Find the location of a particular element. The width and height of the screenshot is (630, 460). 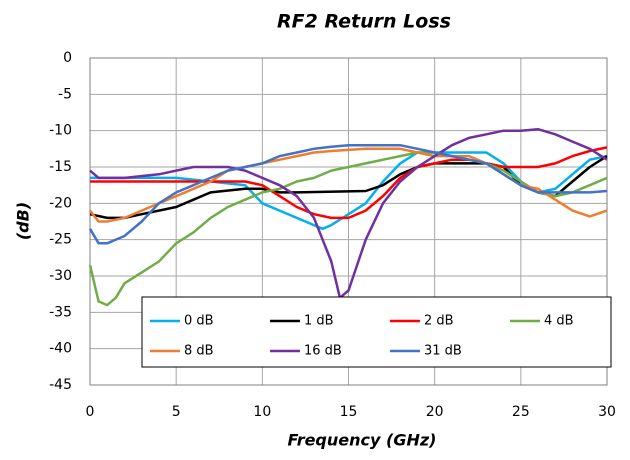

y-tick-label: -10 is located at coordinates (60, 131).